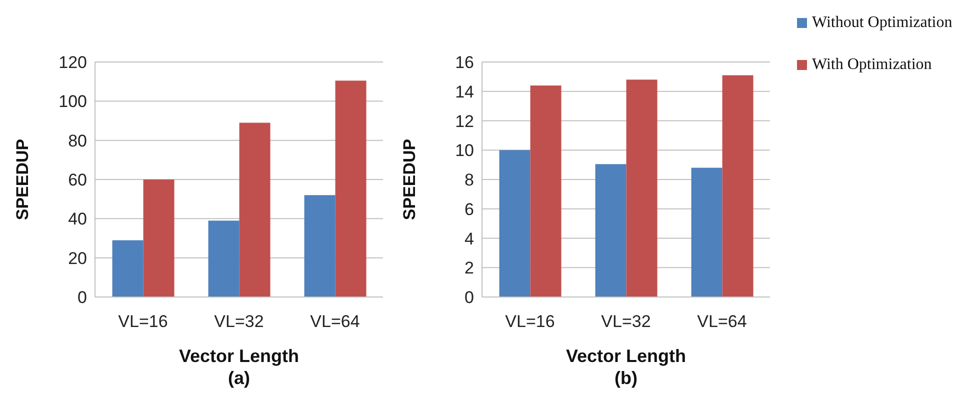  What do you see at coordinates (464, 92) in the screenshot?
I see `y-tick-label: 14` at bounding box center [464, 92].